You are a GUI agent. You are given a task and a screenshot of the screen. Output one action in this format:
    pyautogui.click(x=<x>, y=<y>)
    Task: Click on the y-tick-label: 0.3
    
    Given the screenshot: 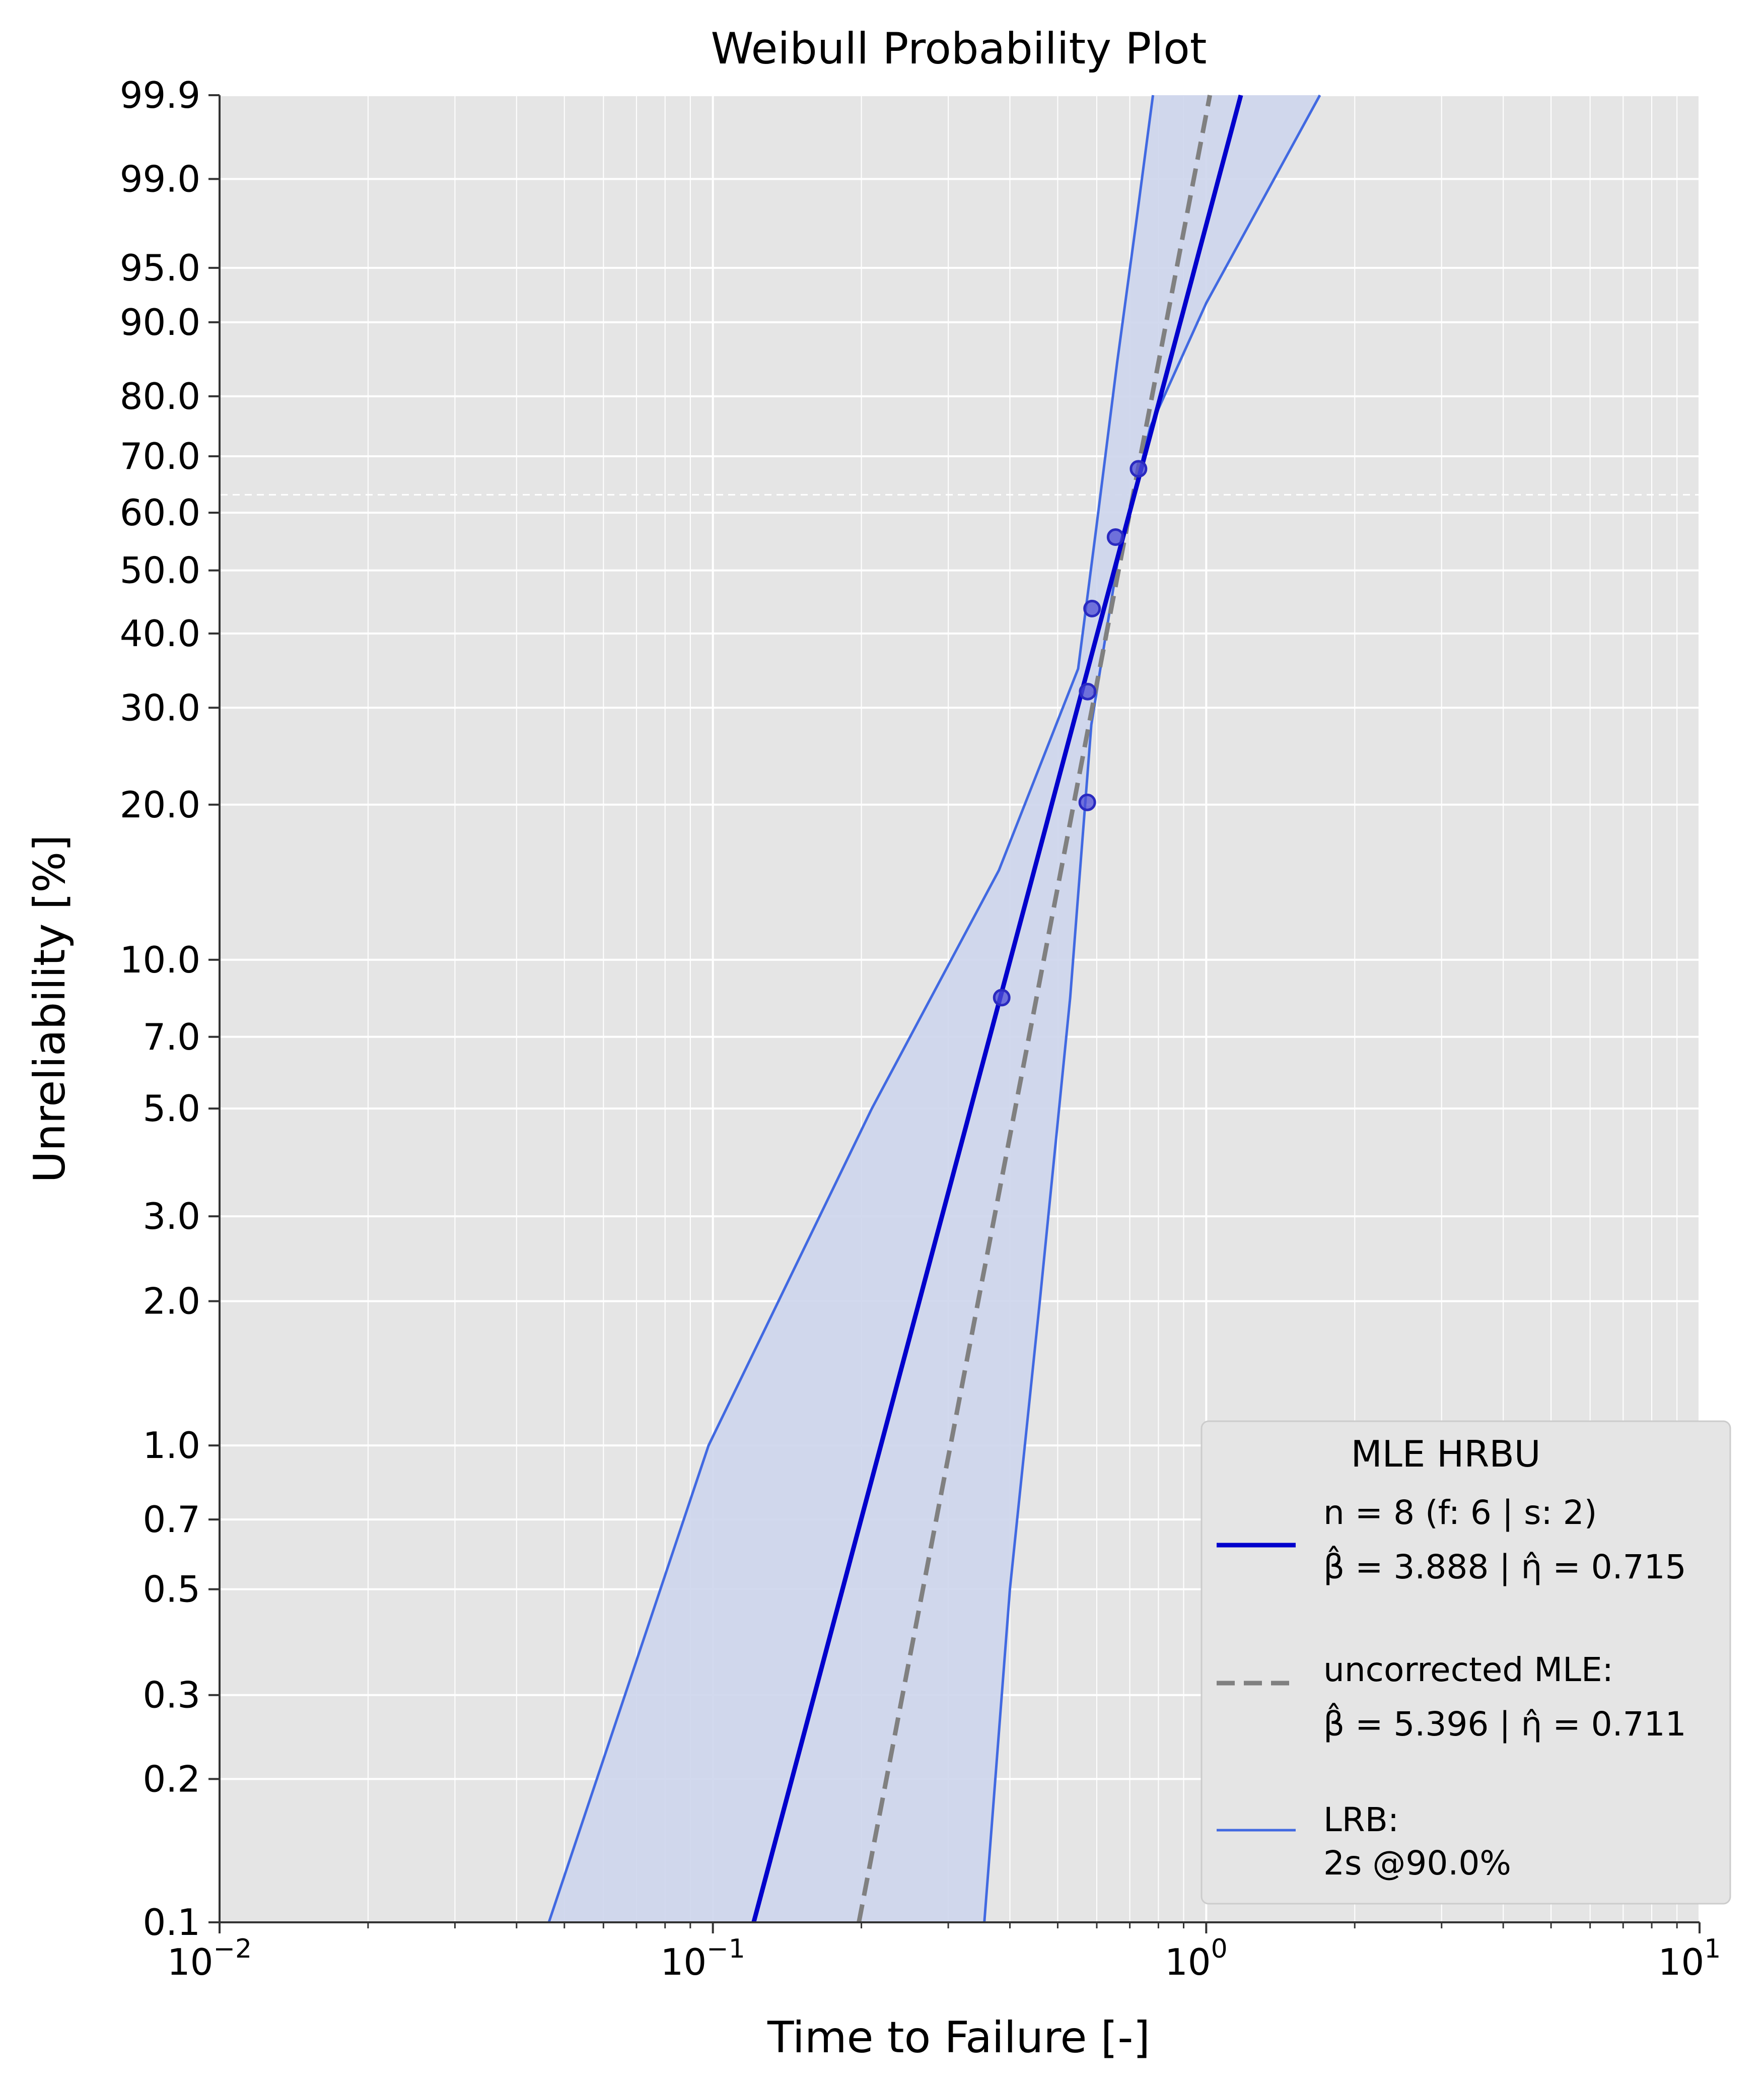 What is the action you would take?
    pyautogui.click(x=171, y=1695)
    